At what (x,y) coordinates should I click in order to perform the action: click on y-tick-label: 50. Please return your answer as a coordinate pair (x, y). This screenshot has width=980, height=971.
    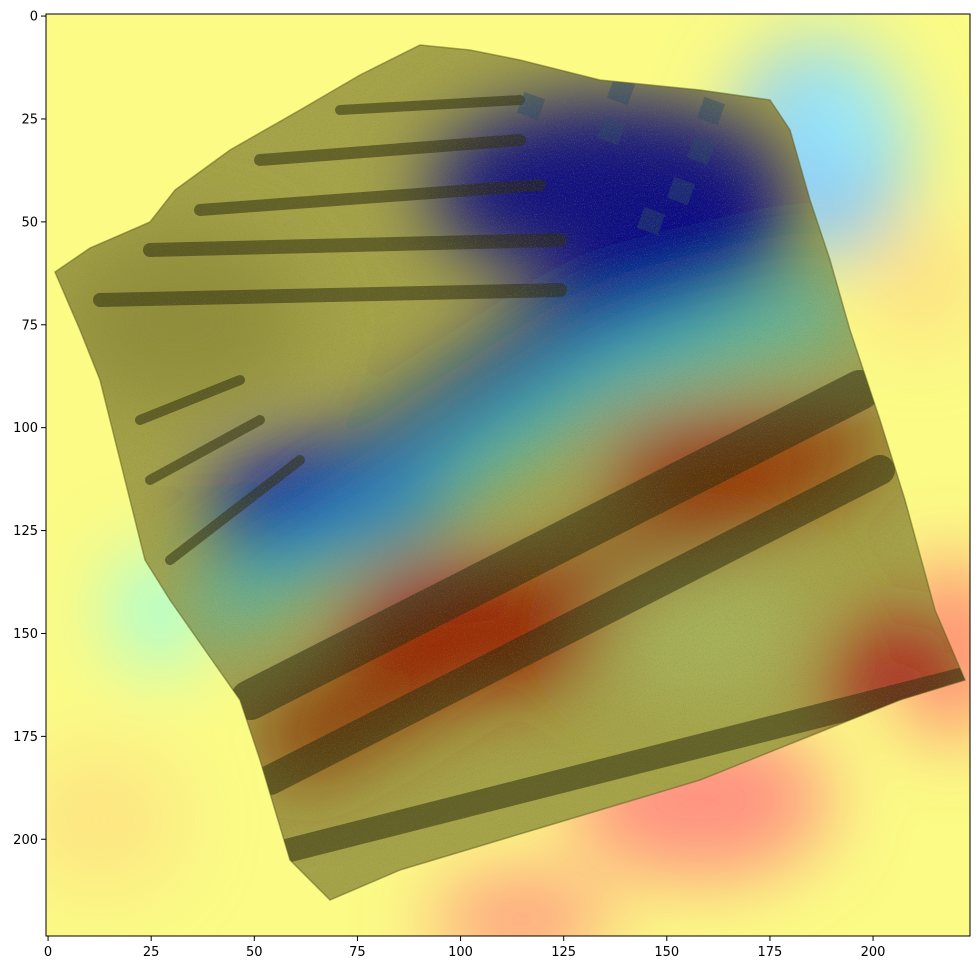
    Looking at the image, I should click on (29, 222).